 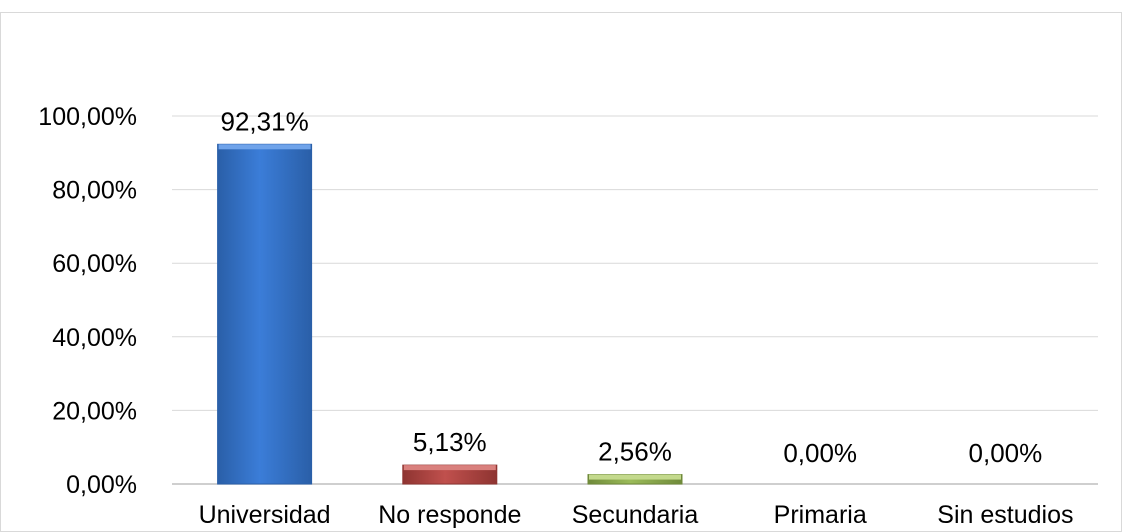 What do you see at coordinates (449, 515) in the screenshot?
I see `category-label: No responde` at bounding box center [449, 515].